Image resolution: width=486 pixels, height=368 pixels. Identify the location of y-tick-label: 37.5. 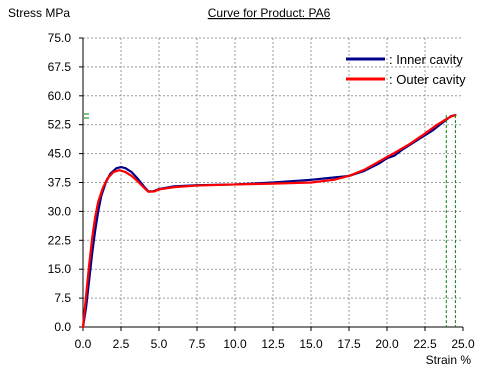
(60, 183).